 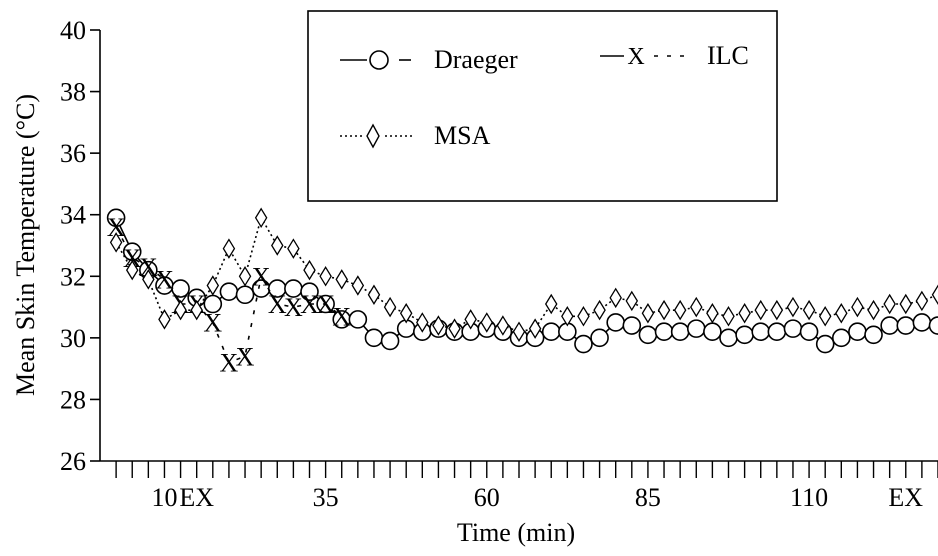 What do you see at coordinates (164, 279) in the screenshot?
I see `data-point-ilc-3: X` at bounding box center [164, 279].